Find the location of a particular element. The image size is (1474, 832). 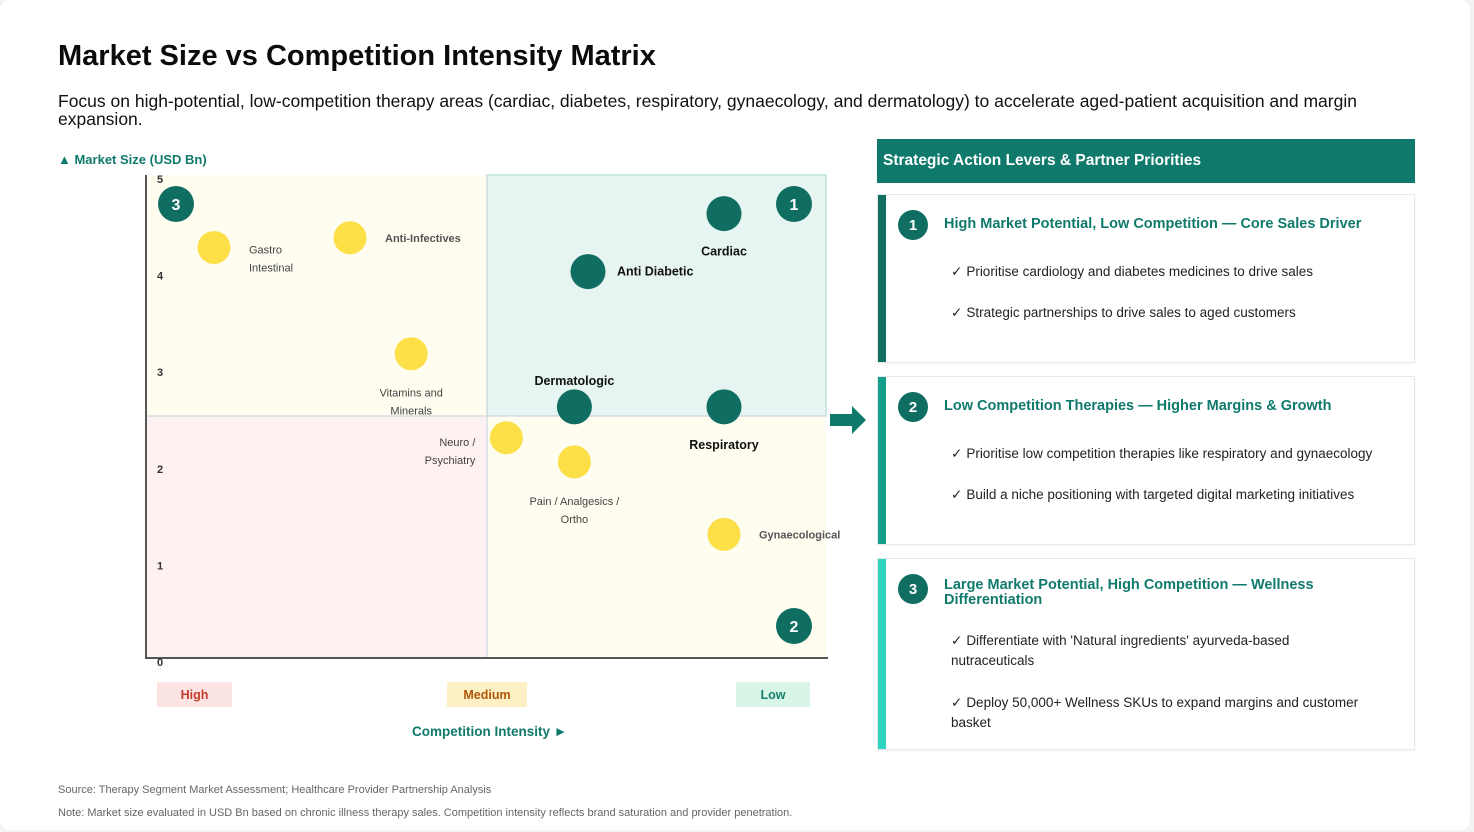

data-point-label: Minerals is located at coordinates (411, 412).